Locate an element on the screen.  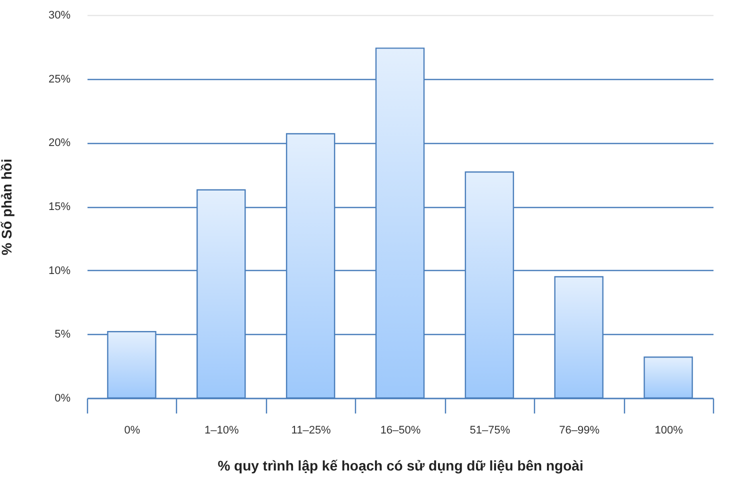
x-tick-label: 0% is located at coordinates (132, 430).